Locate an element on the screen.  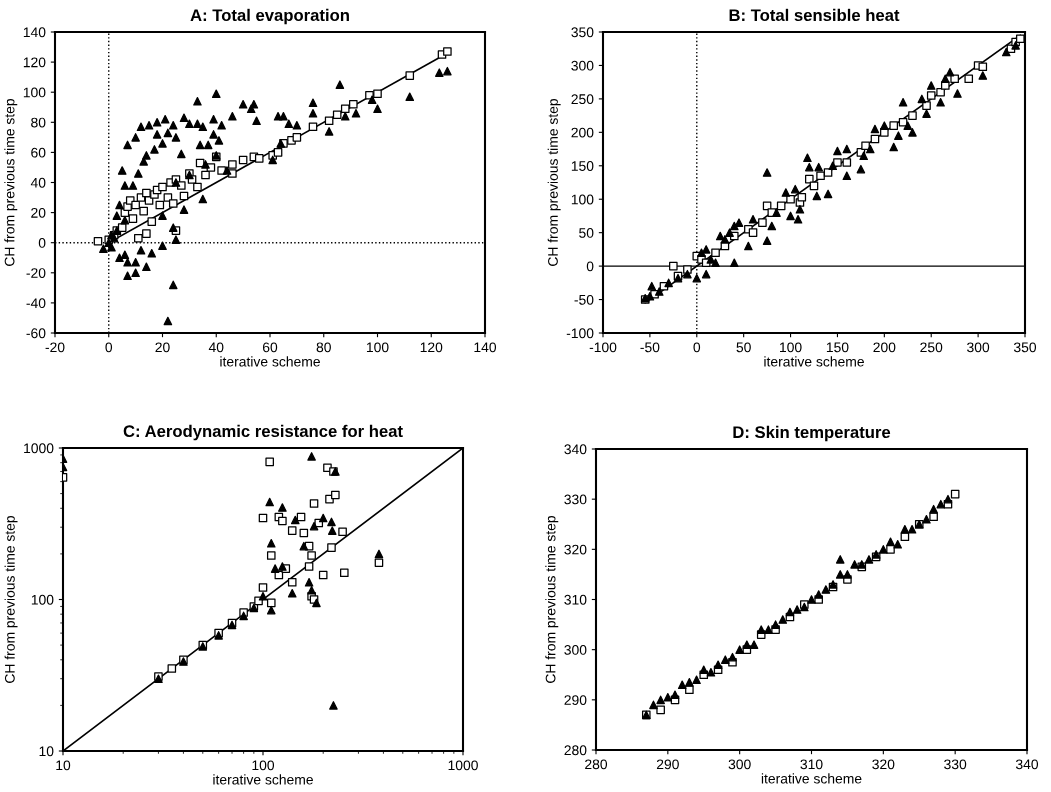
y-tick-label: 350 is located at coordinates (582, 32).